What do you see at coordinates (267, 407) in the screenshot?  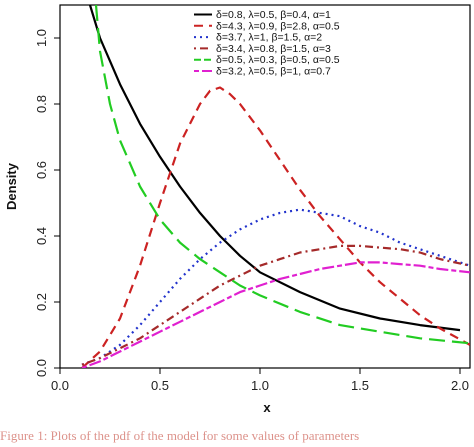 I see `x-axis-title: x` at bounding box center [267, 407].